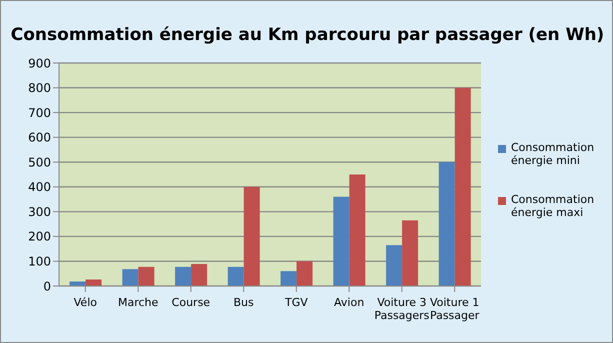 The width and height of the screenshot is (613, 343). What do you see at coordinates (138, 302) in the screenshot?
I see `x-tick-label: Marche` at bounding box center [138, 302].